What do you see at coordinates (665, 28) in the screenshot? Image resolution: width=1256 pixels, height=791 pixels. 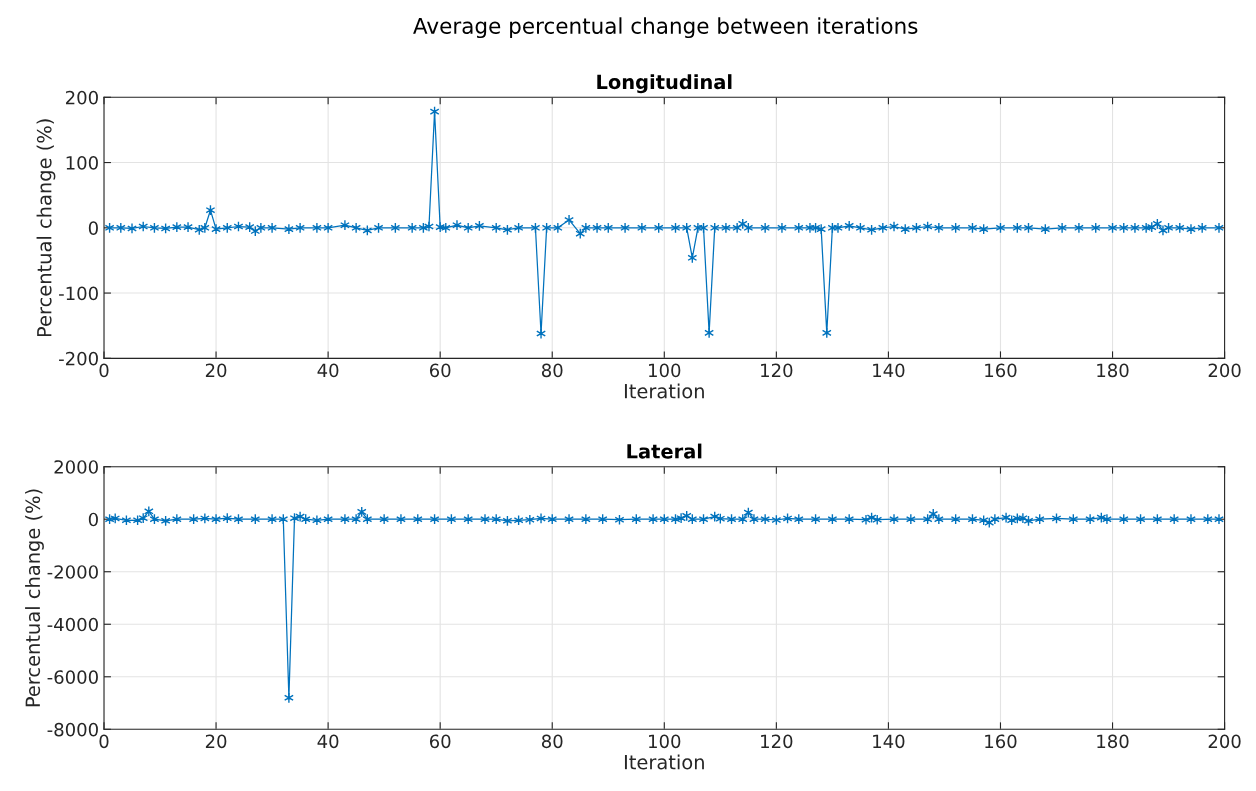 I see `text: Average percentual change between iterations` at bounding box center [665, 28].